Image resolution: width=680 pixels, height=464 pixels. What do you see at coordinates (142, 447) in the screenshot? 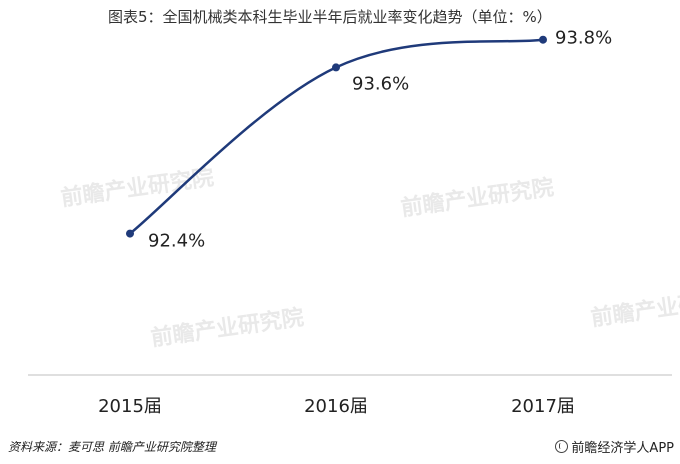
I see `source-text: 麦可思 前瞻产业研究院整理` at bounding box center [142, 447].